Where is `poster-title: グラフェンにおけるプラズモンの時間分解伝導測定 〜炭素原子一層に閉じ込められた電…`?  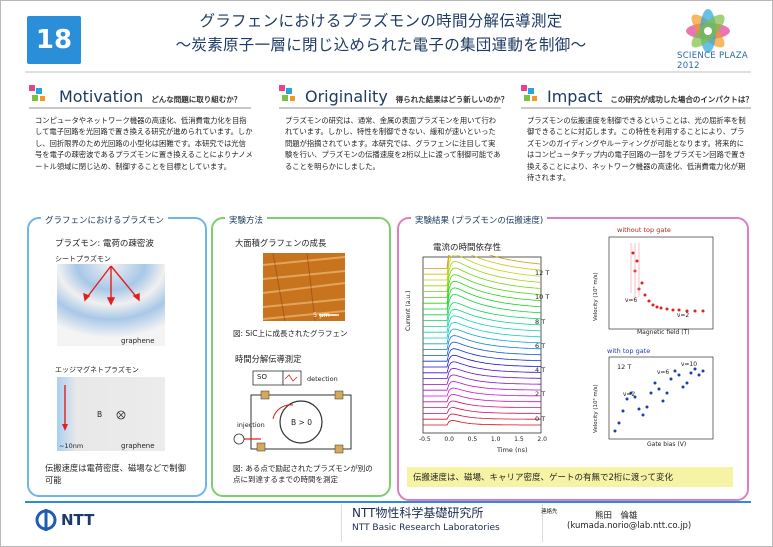 poster-title: グラフェンにおけるプラズモンの時間分解伝導測定 〜炭素原子一層に閉じ込められた電… is located at coordinates (381, 33).